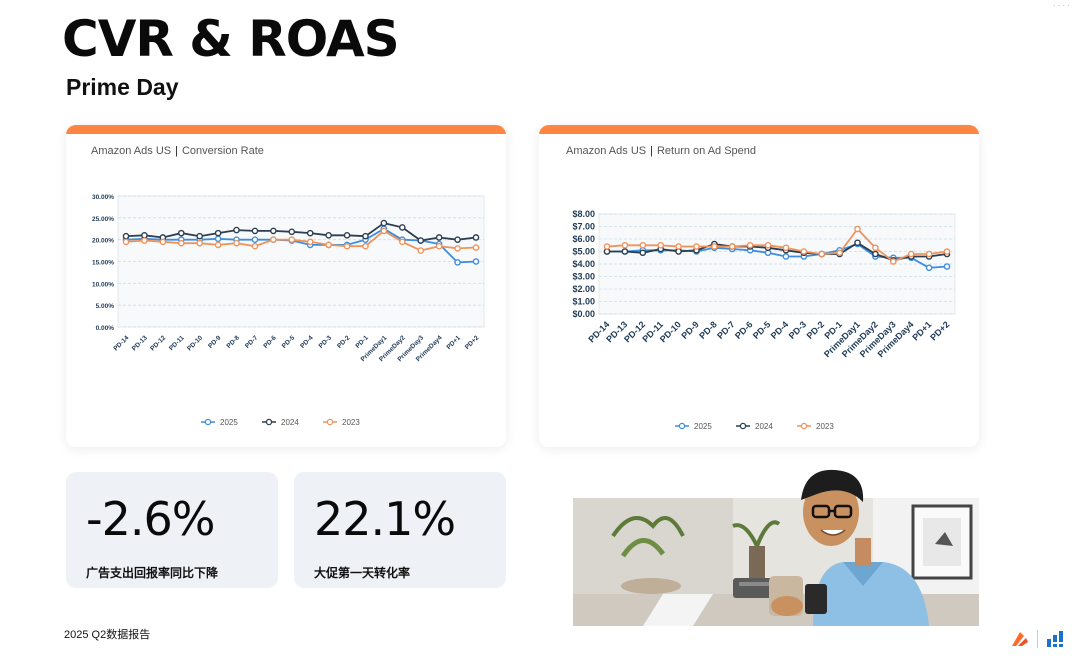 This screenshot has width=1080, height=667. What do you see at coordinates (583, 277) in the screenshot?
I see `y-tick-label: $3.00` at bounding box center [583, 277].